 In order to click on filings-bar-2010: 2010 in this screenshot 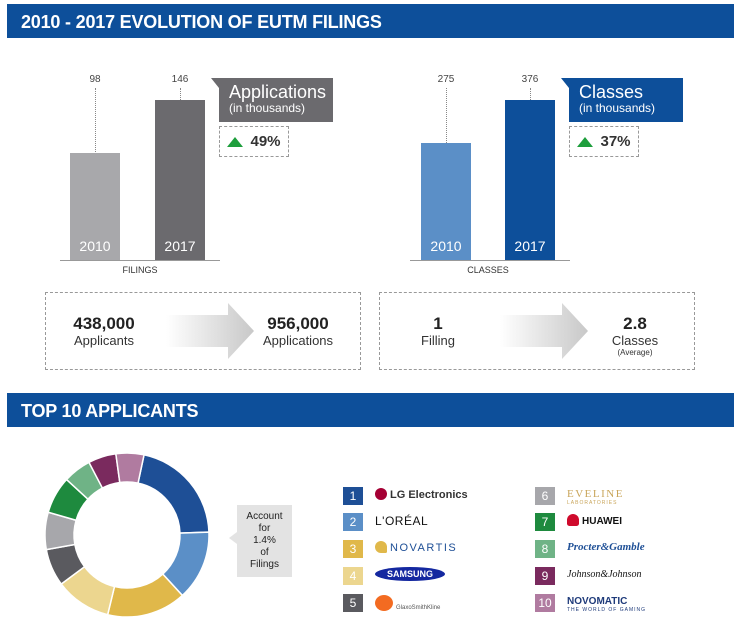, I will do `click(95, 206)`.